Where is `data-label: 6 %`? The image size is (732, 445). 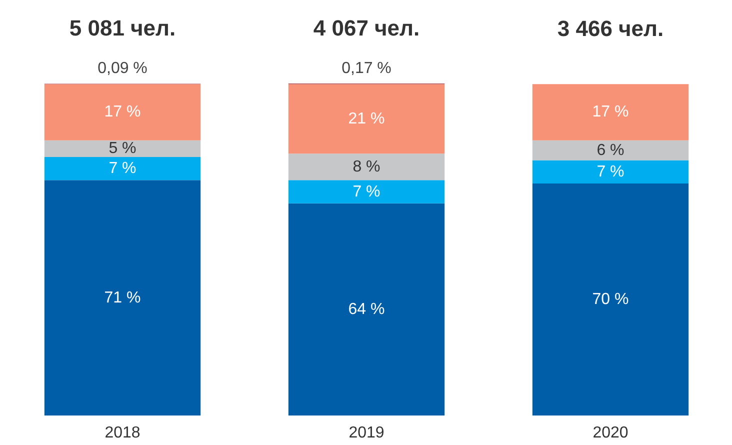
data-label: 6 % is located at coordinates (610, 150).